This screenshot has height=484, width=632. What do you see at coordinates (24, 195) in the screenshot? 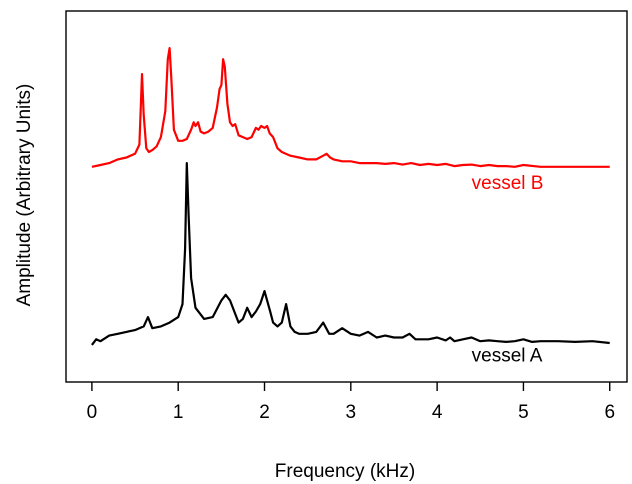
I see `y-axis-label: Amplitude (Arbitrary Units)` at bounding box center [24, 195].